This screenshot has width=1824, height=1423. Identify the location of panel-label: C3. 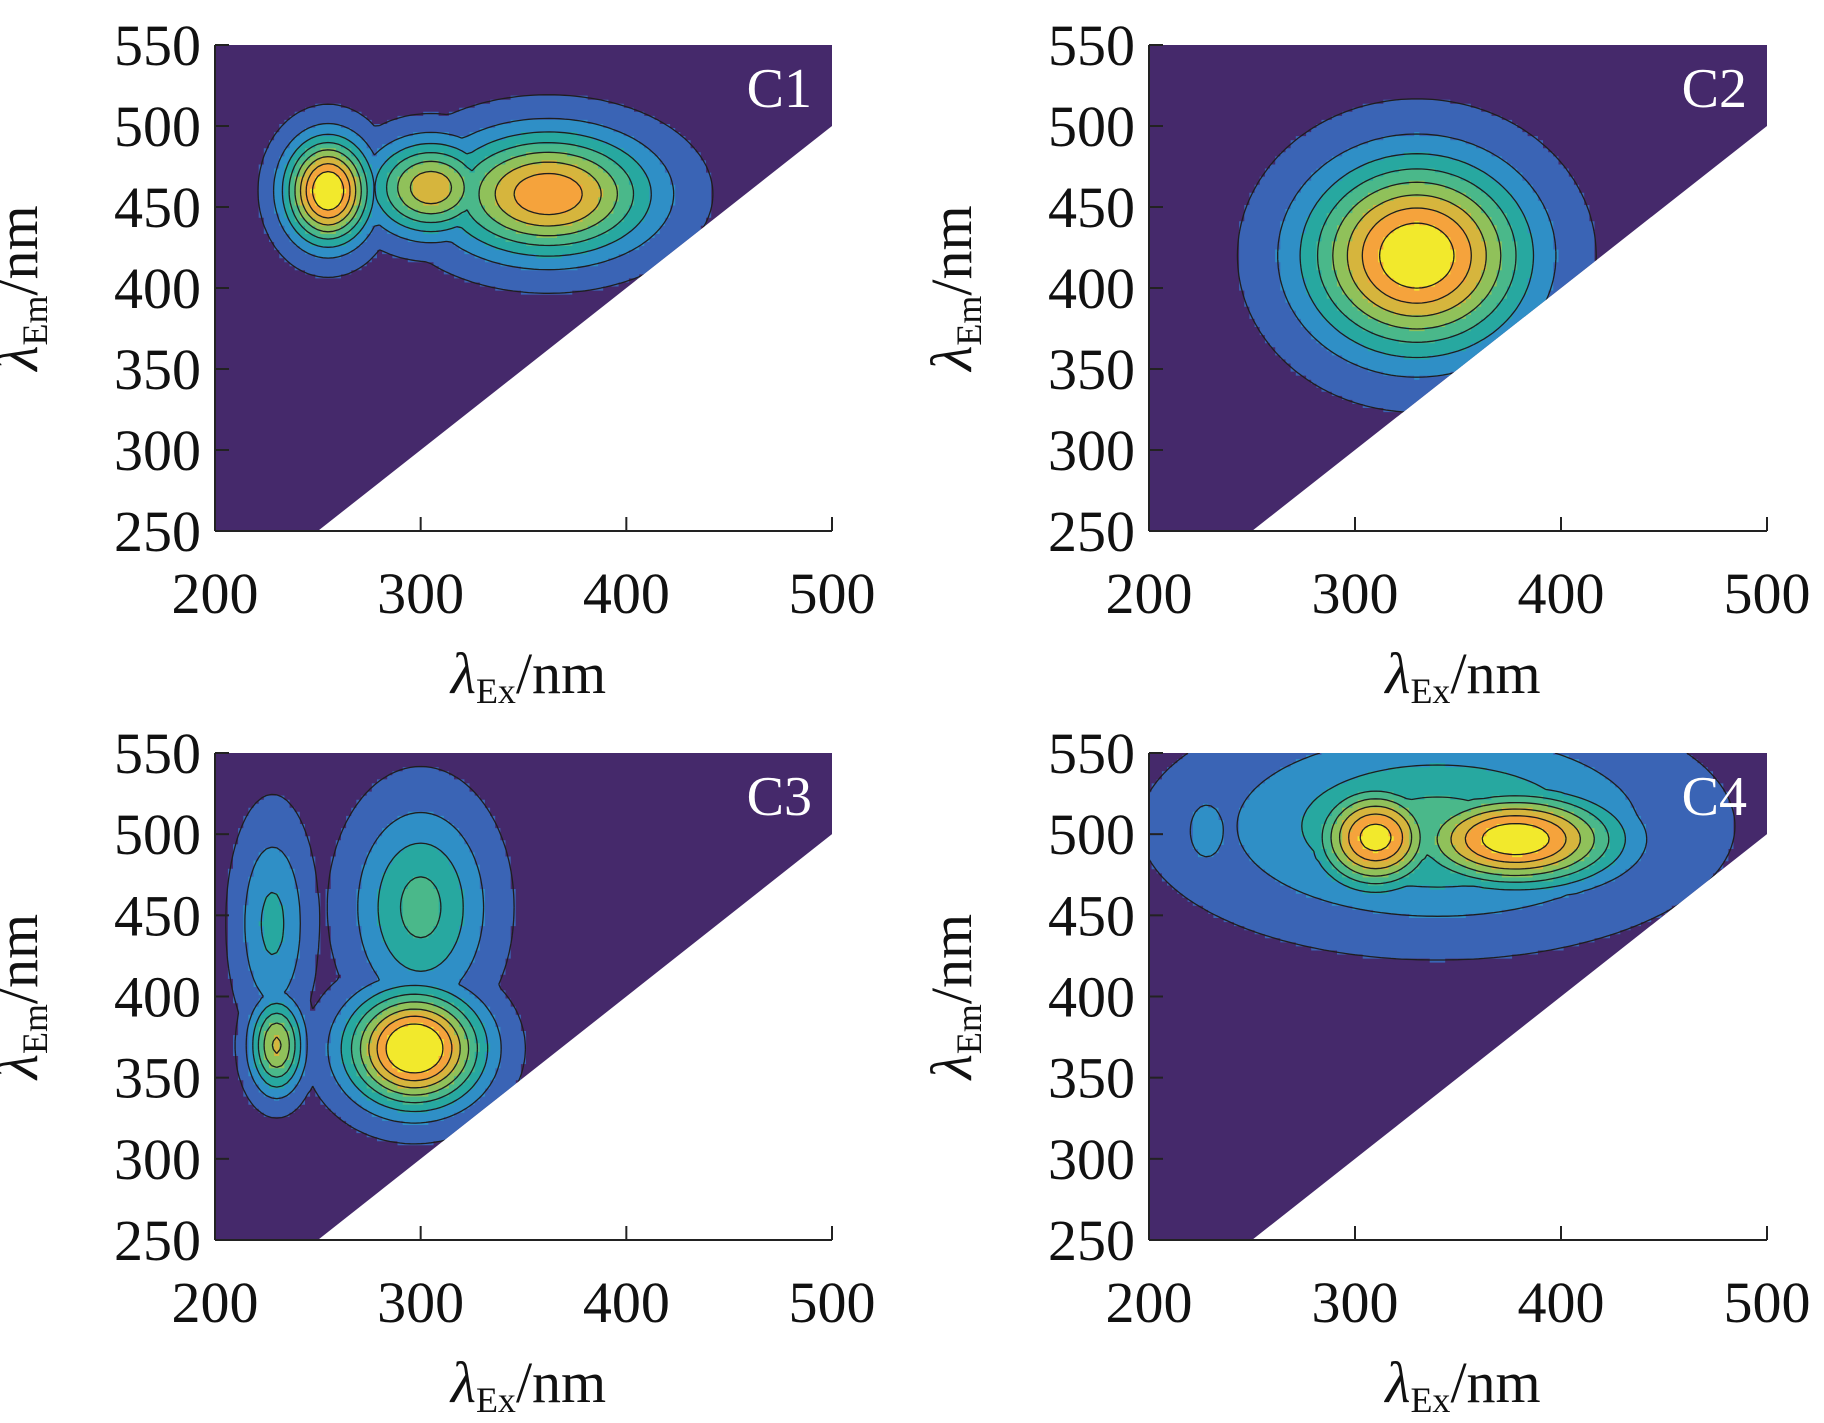
(779, 797).